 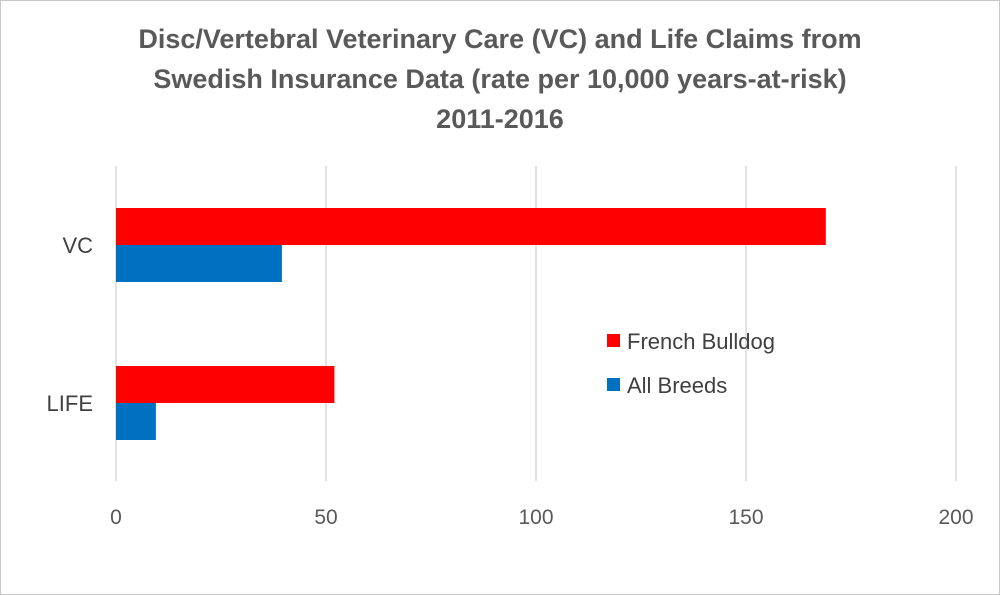 What do you see at coordinates (535, 517) in the screenshot?
I see `x-tick-label: 100` at bounding box center [535, 517].